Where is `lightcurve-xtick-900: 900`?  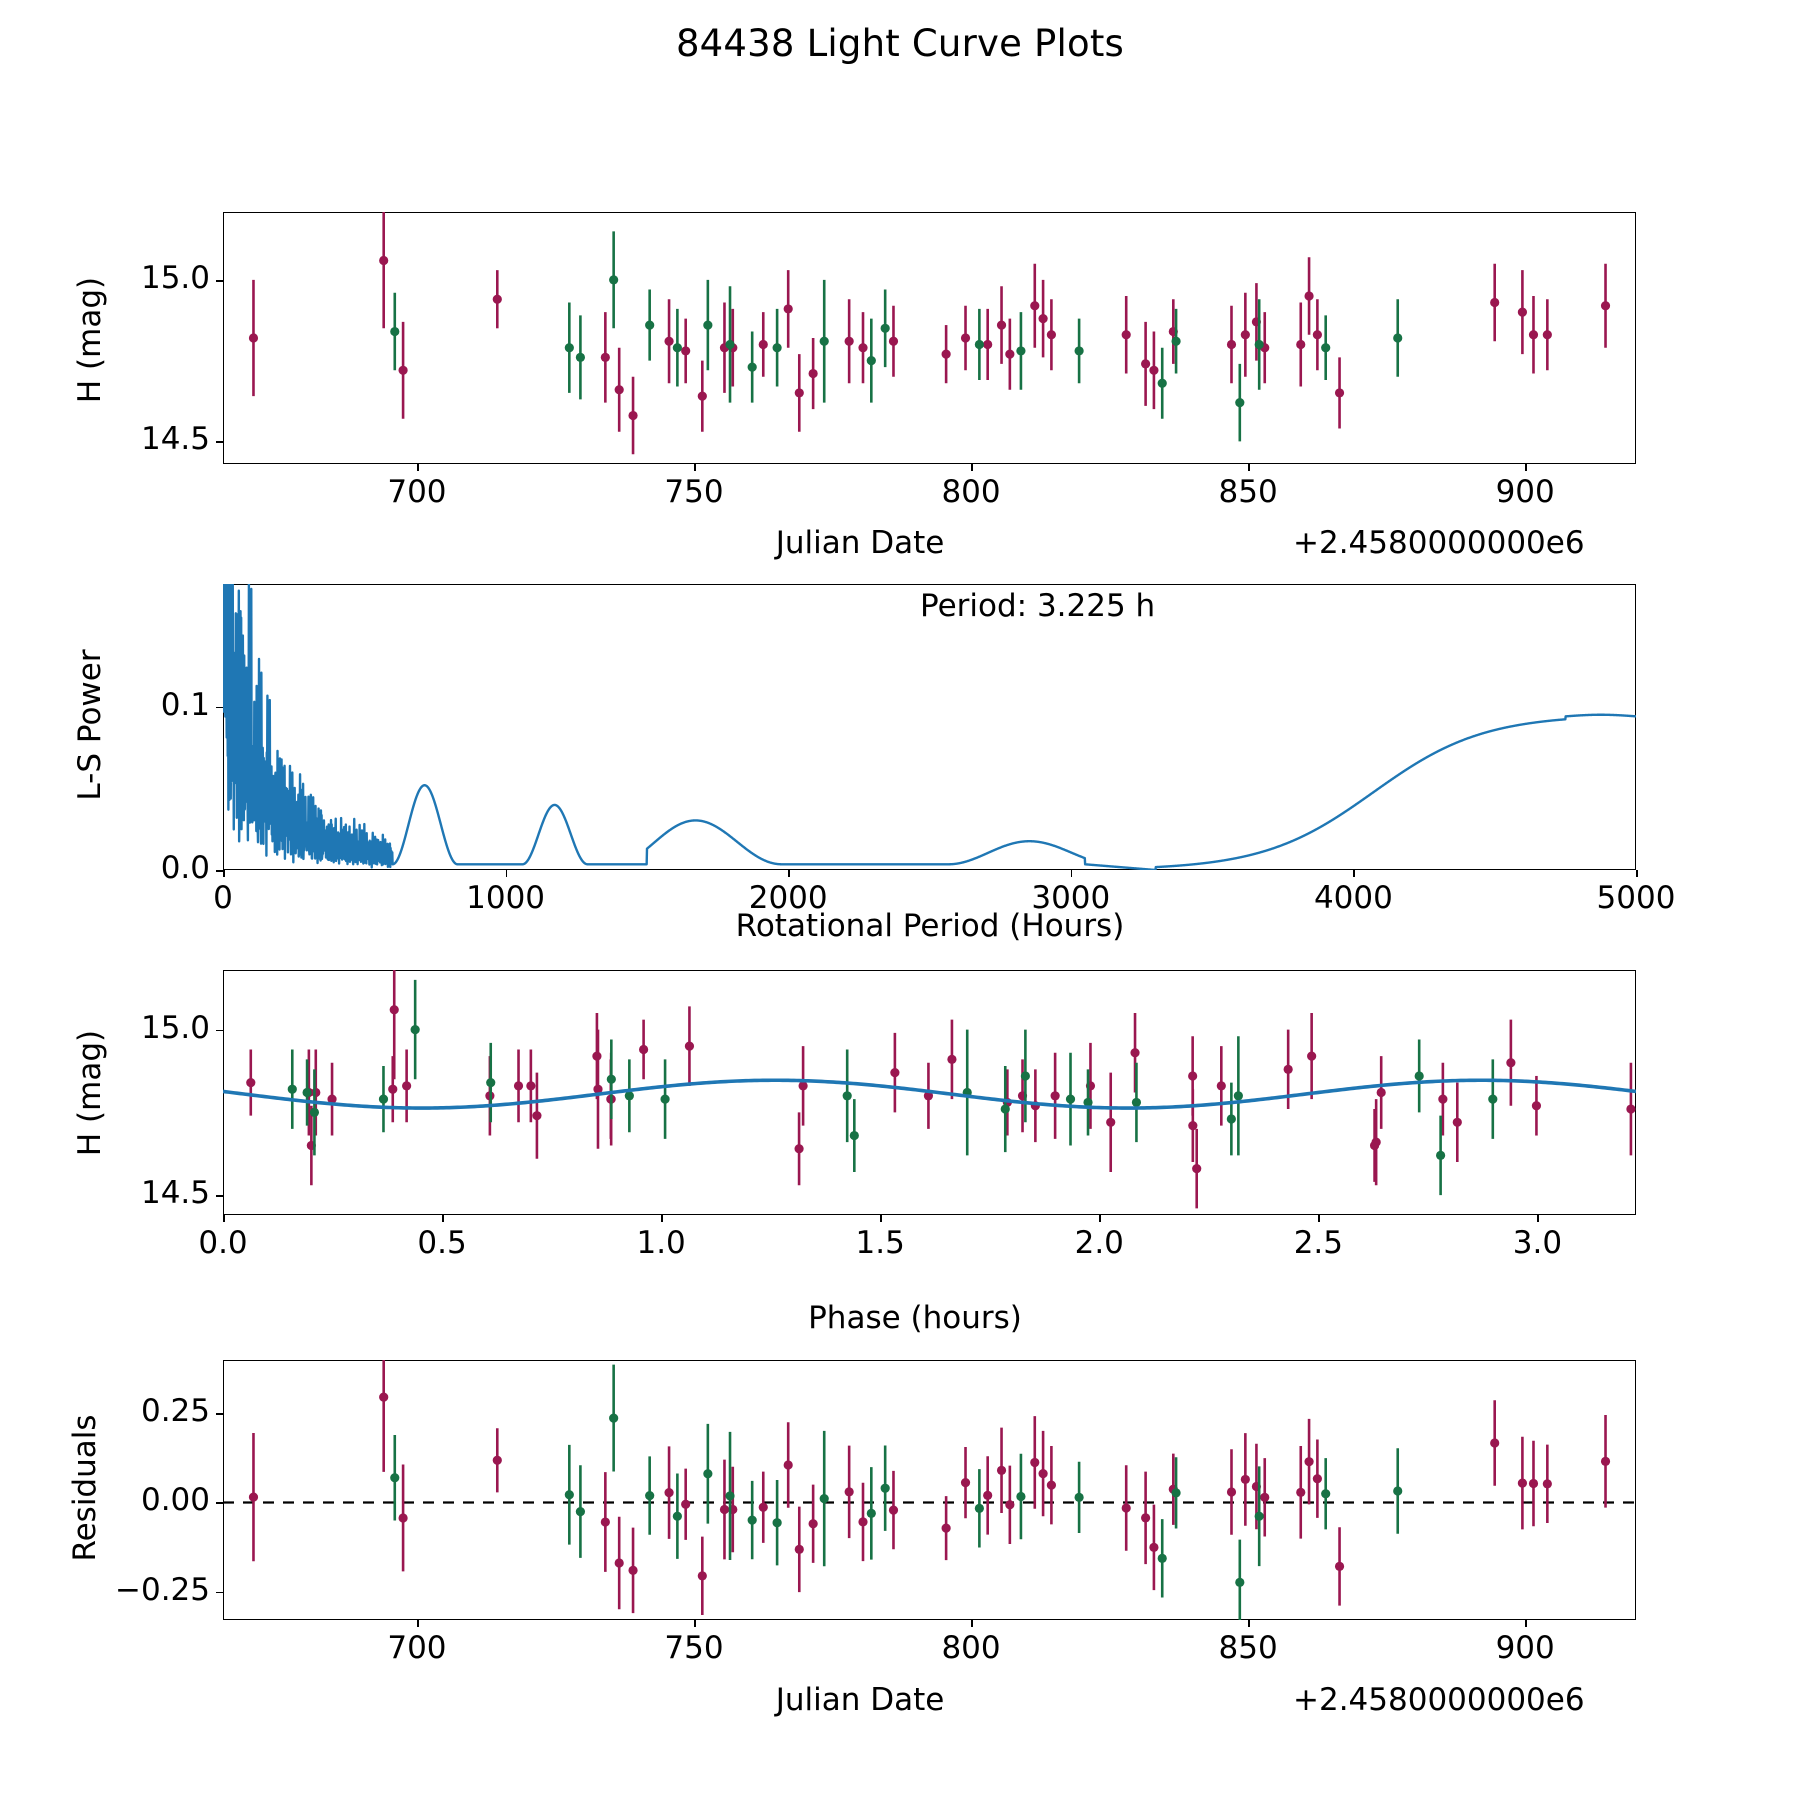
lightcurve-xtick-900: 900 is located at coordinates (1525, 492).